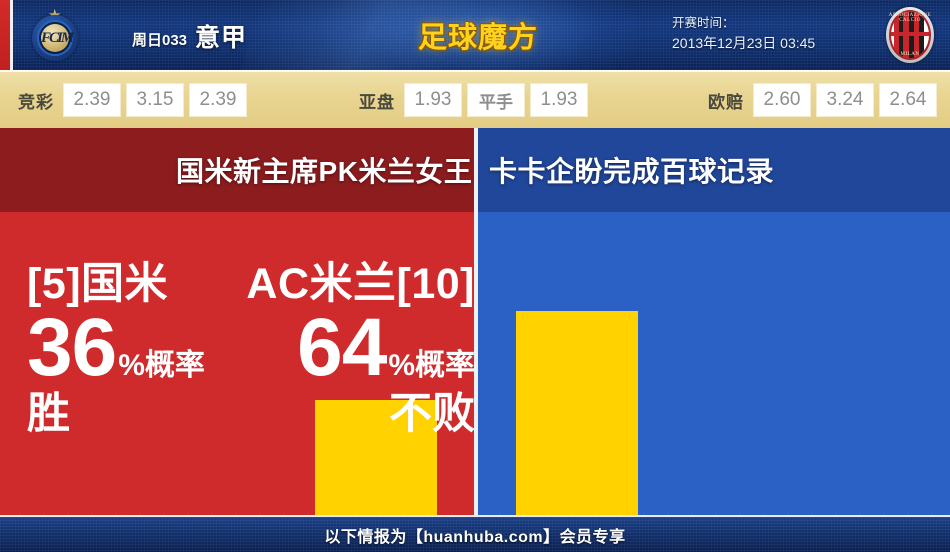 The width and height of the screenshot is (950, 552). I want to click on home-probability-row: 36 %概率, so click(177, 348).